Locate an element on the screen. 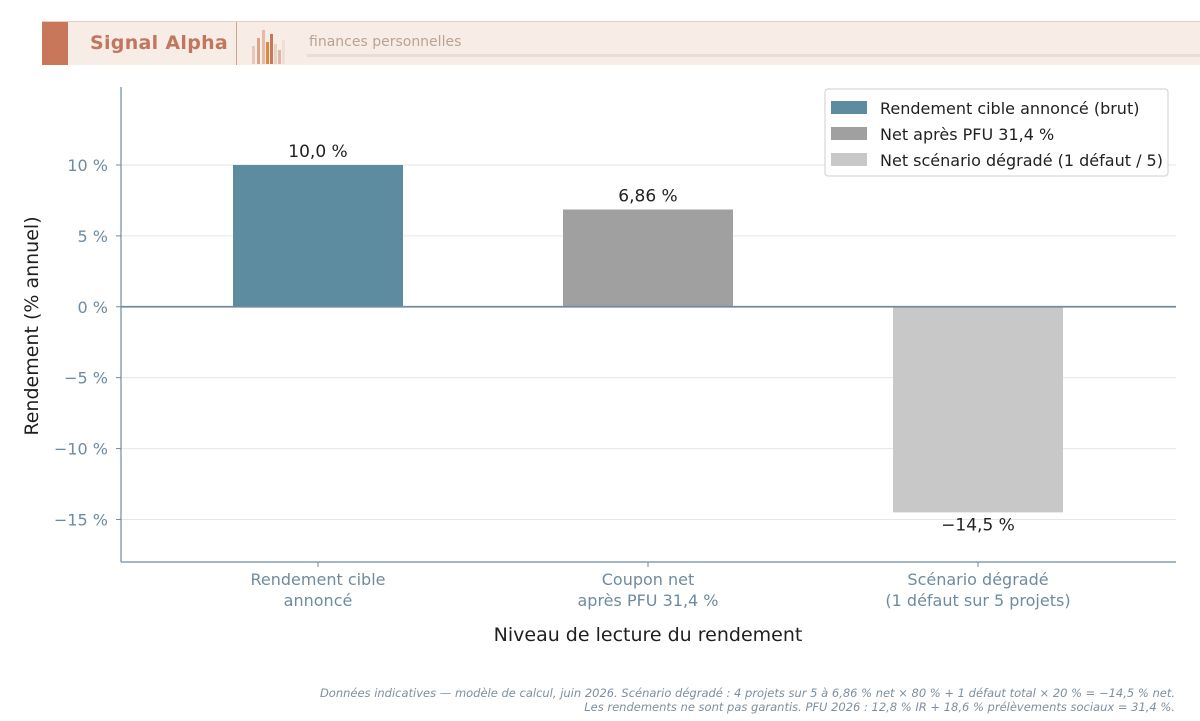 This screenshot has height=721, width=1200. data-label: 6,86 % is located at coordinates (647, 197).